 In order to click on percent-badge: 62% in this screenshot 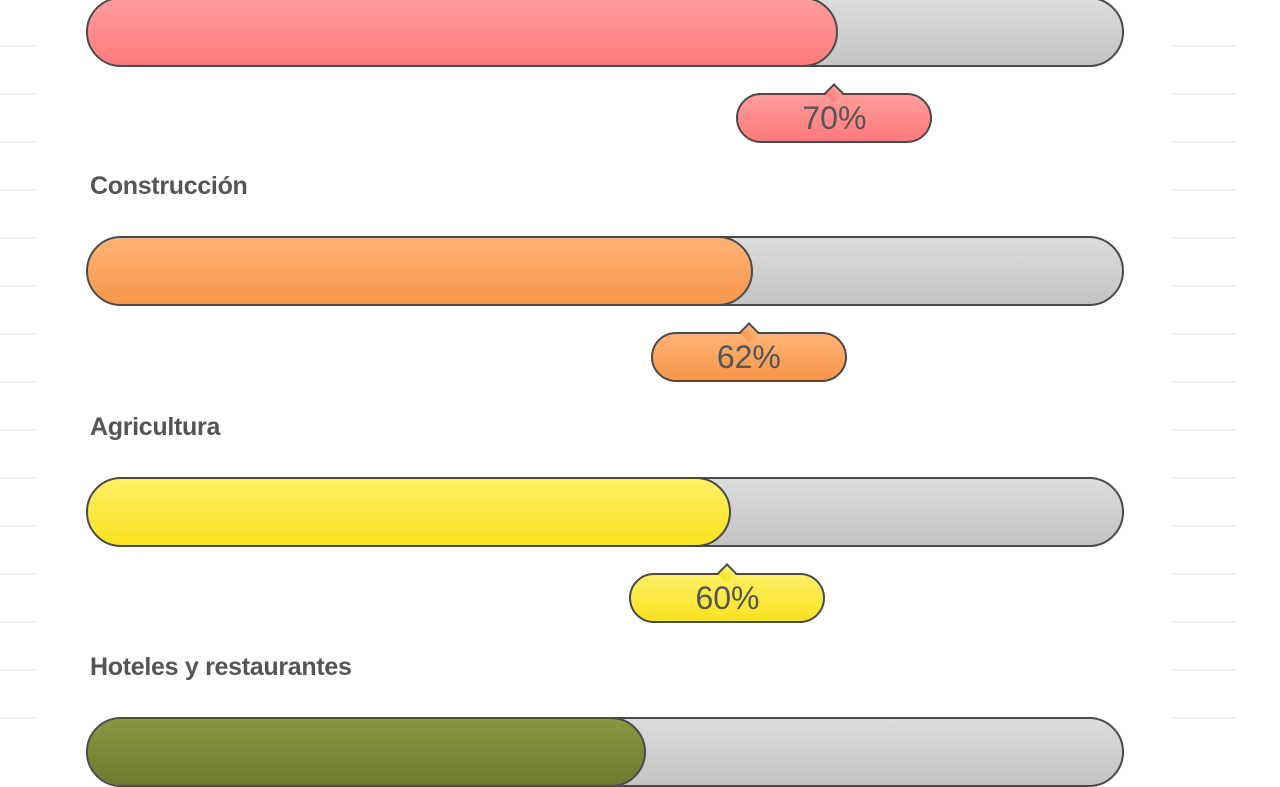, I will do `click(748, 357)`.